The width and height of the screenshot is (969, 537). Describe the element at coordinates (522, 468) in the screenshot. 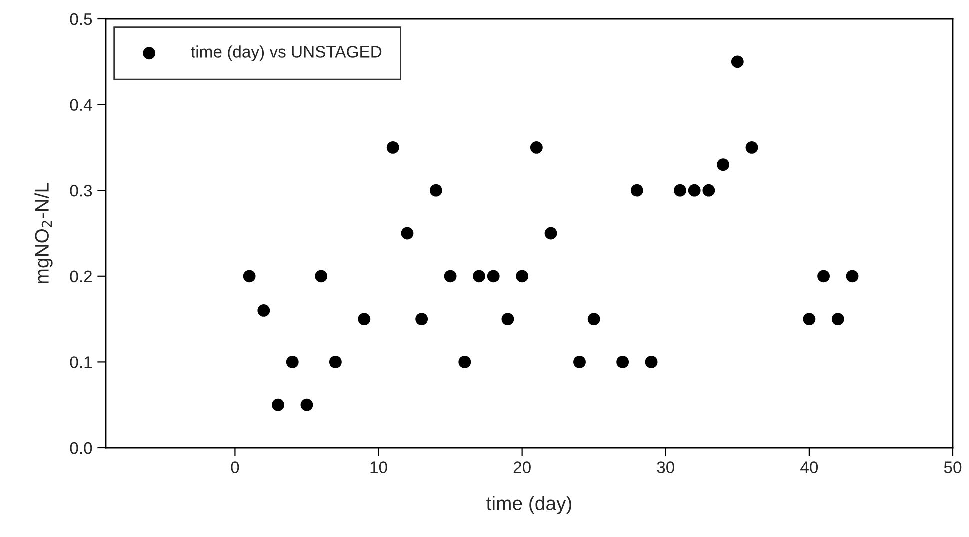

I see `x-tick-label: 20` at that location.